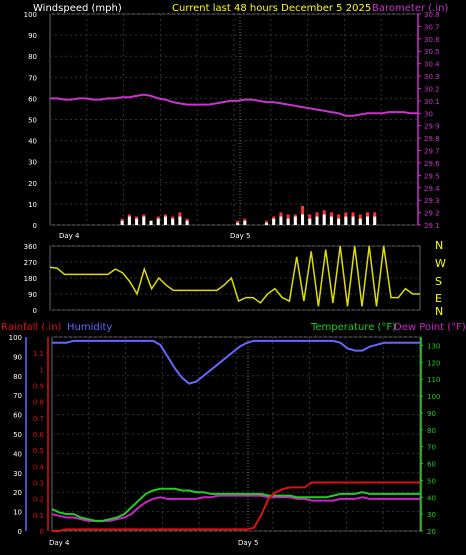 Image resolution: width=466 pixels, height=555 pixels. I want to click on temp-tick-label: 70, so click(431, 448).